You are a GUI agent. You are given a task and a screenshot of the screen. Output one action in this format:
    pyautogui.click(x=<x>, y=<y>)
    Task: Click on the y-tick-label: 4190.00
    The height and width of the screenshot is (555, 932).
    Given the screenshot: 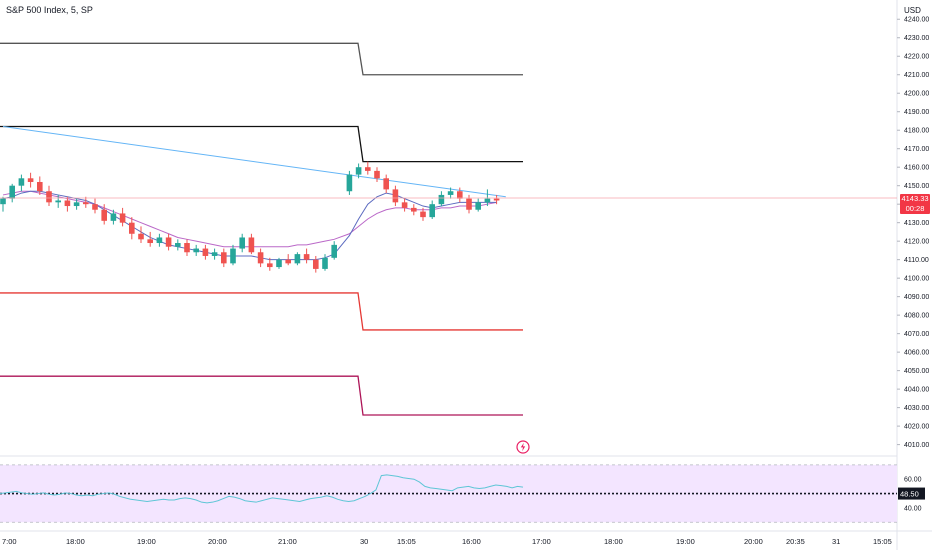 What is the action you would take?
    pyautogui.click(x=916, y=112)
    